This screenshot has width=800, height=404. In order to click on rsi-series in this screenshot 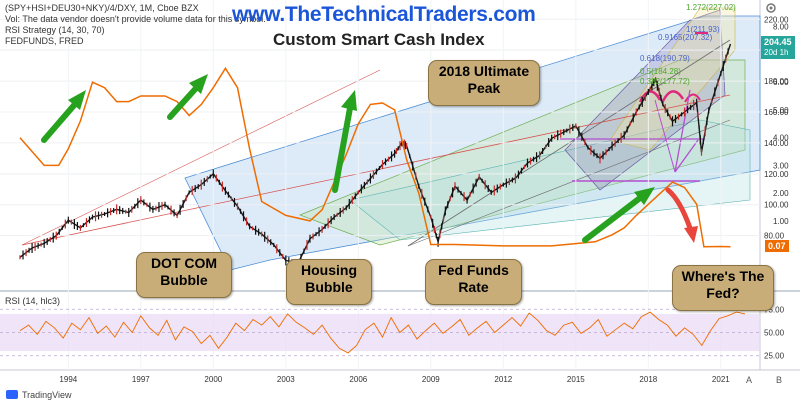, I will do `click(382, 332)`.